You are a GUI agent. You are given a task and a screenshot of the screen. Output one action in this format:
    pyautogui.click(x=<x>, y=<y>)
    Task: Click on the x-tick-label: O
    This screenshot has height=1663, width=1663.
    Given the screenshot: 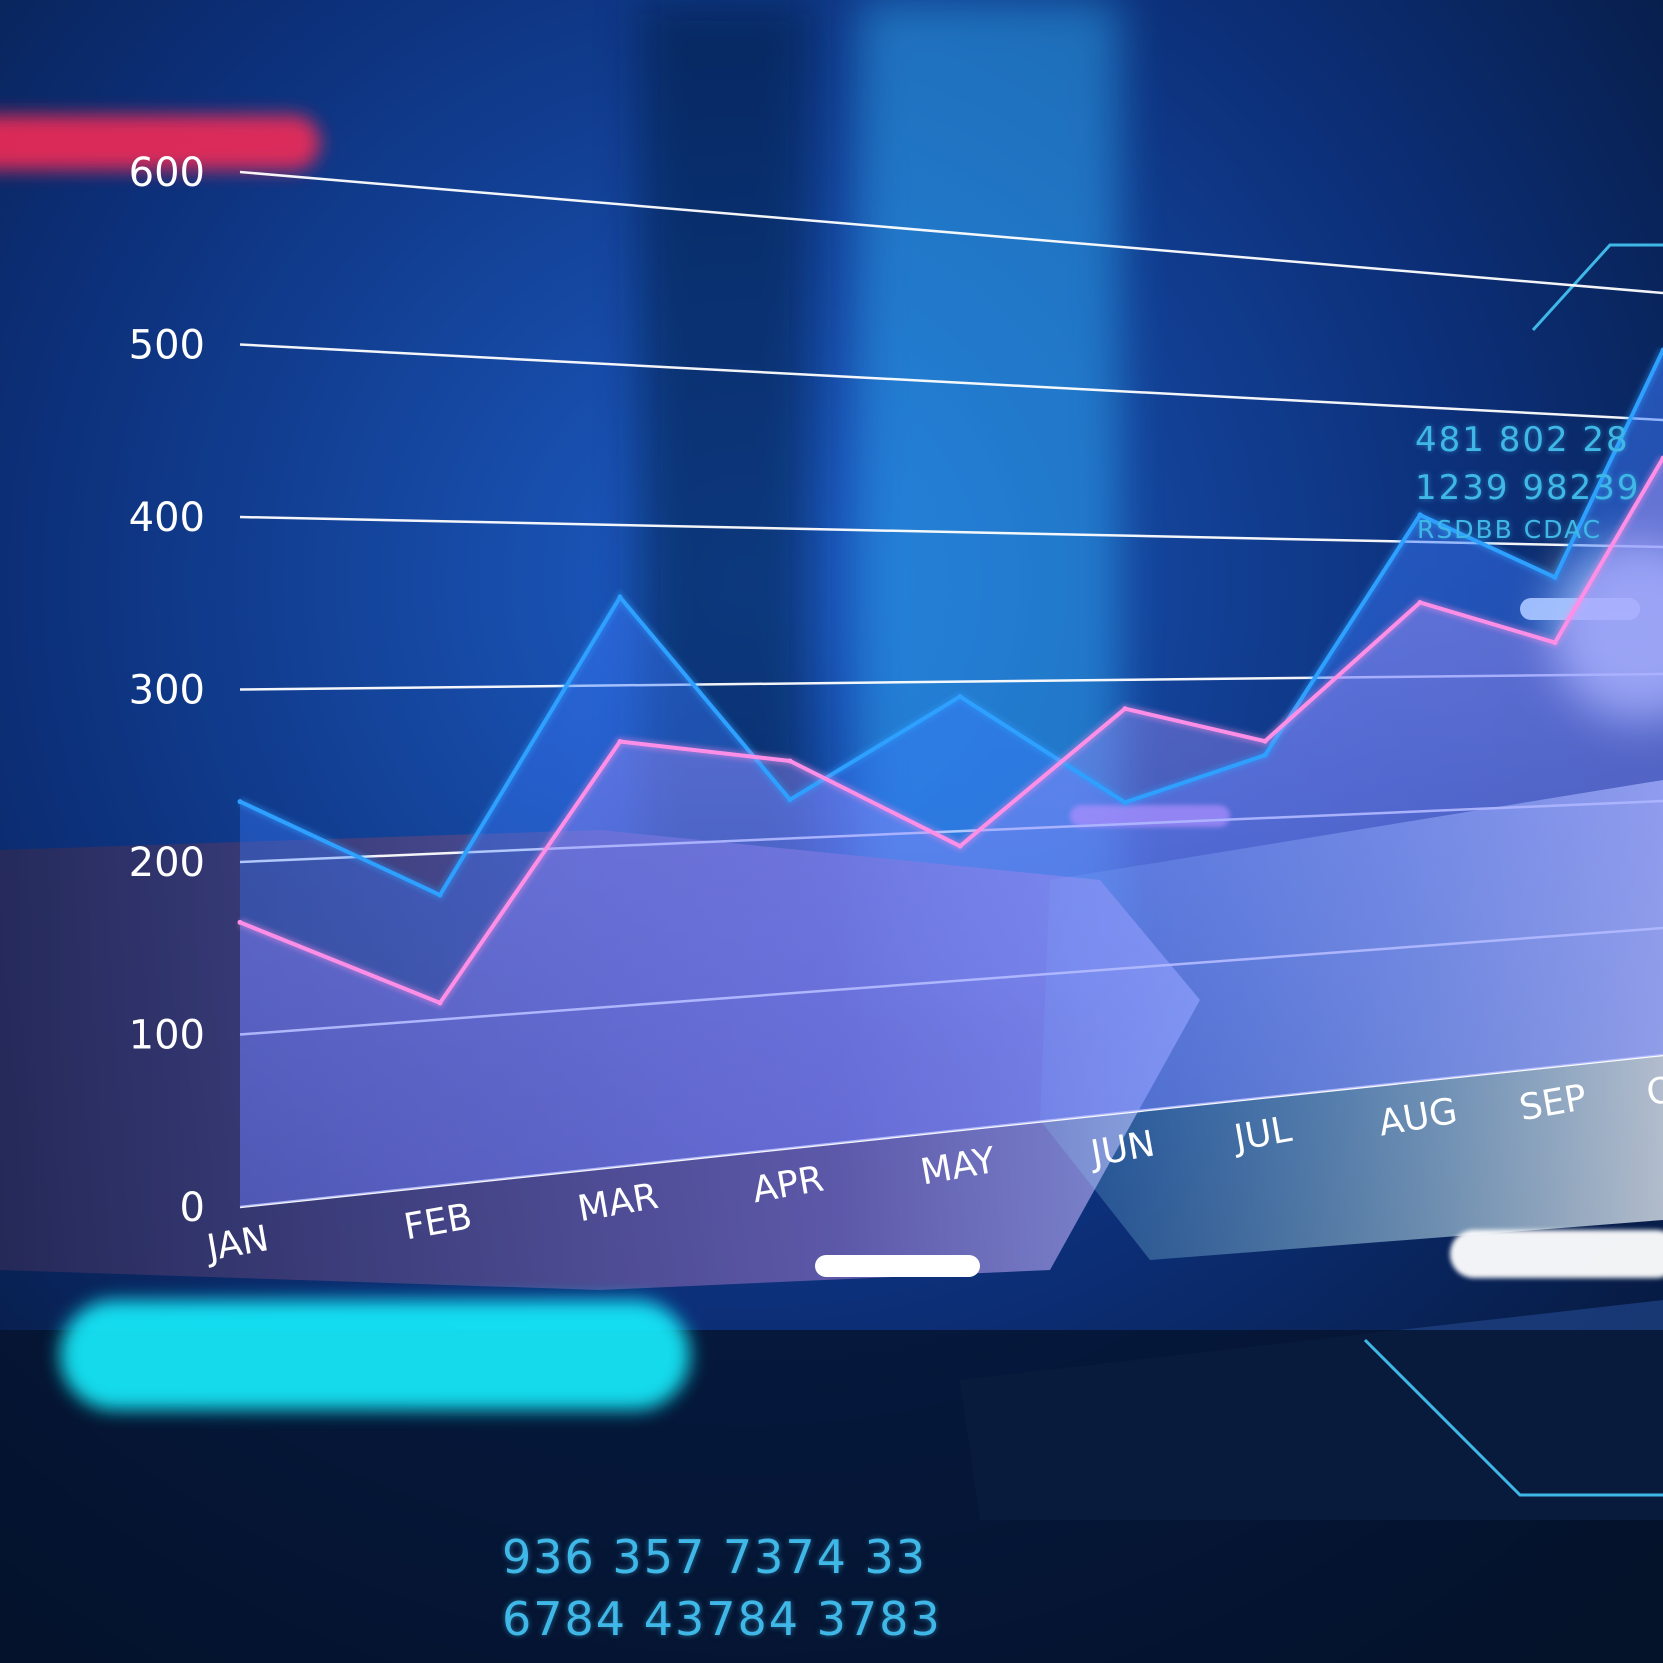 What is the action you would take?
    pyautogui.click(x=1653, y=1091)
    